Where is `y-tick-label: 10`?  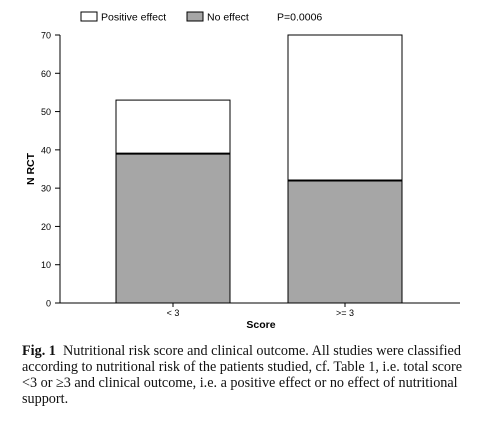
y-tick-label: 10 is located at coordinates (46, 265).